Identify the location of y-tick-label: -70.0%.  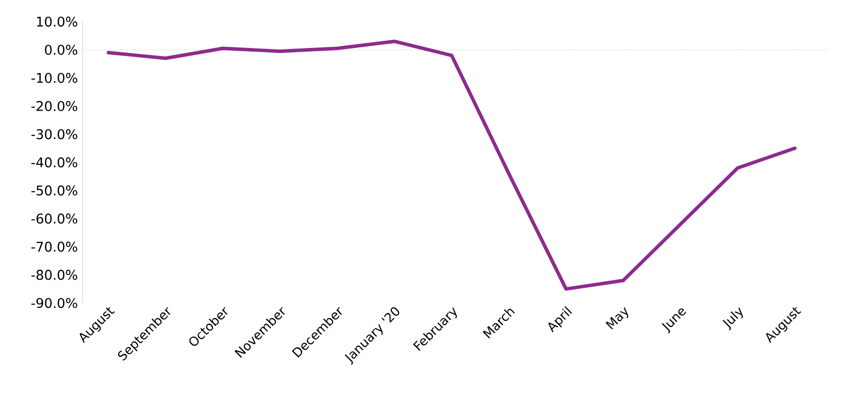
(54, 247).